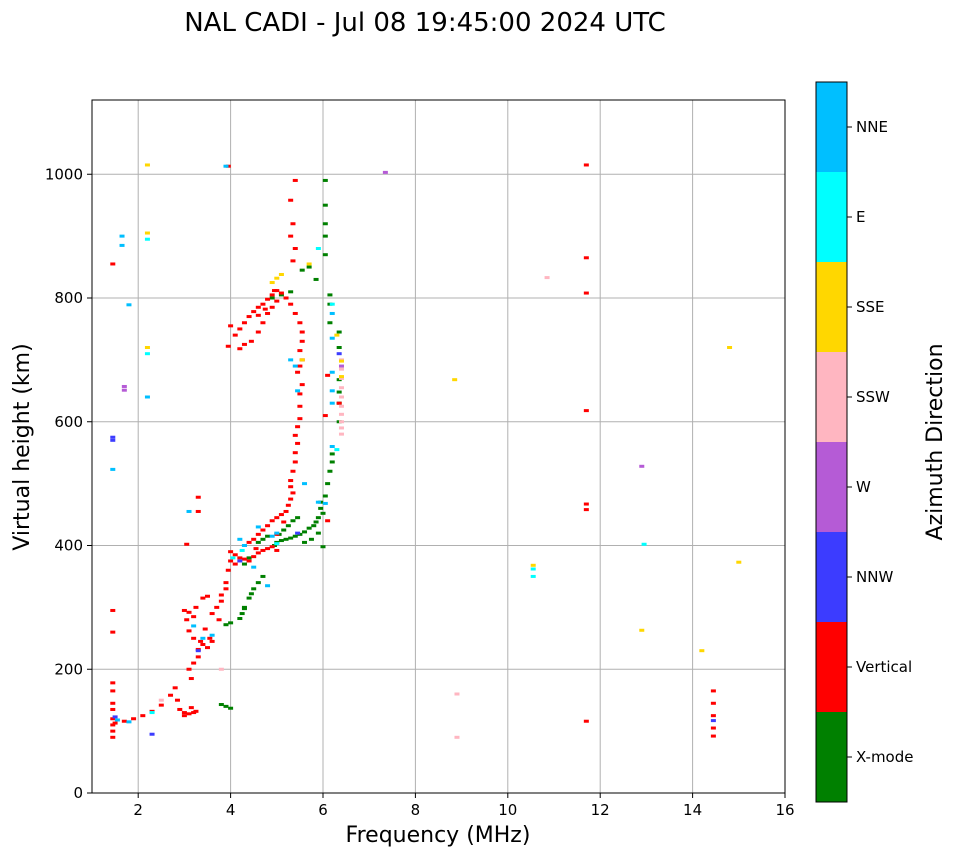 The height and width of the screenshot is (857, 958). What do you see at coordinates (935, 441) in the screenshot?
I see `colorbar-label: Azimuth Direction` at bounding box center [935, 441].